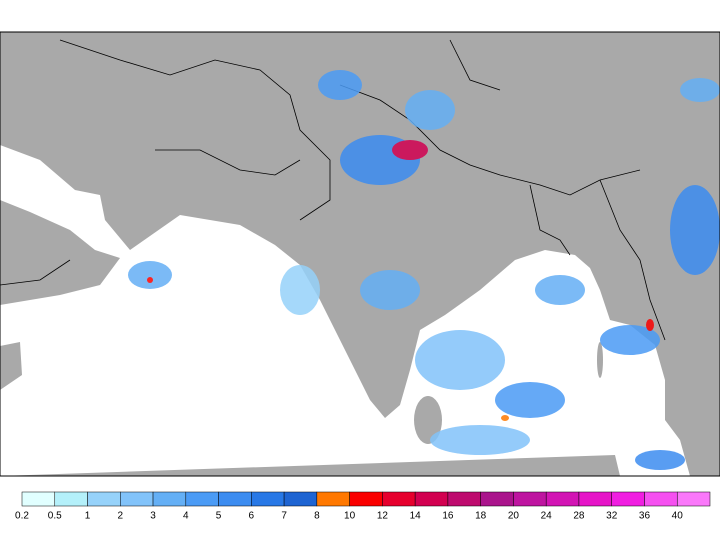  I want to click on colorbar-label: 0.2, so click(22, 516).